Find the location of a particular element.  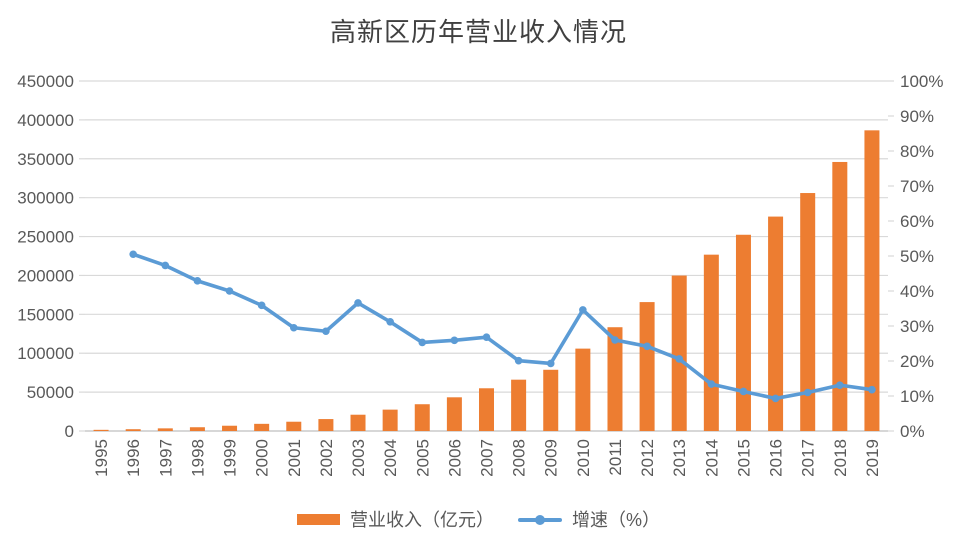

bar-2011 is located at coordinates (615, 379).